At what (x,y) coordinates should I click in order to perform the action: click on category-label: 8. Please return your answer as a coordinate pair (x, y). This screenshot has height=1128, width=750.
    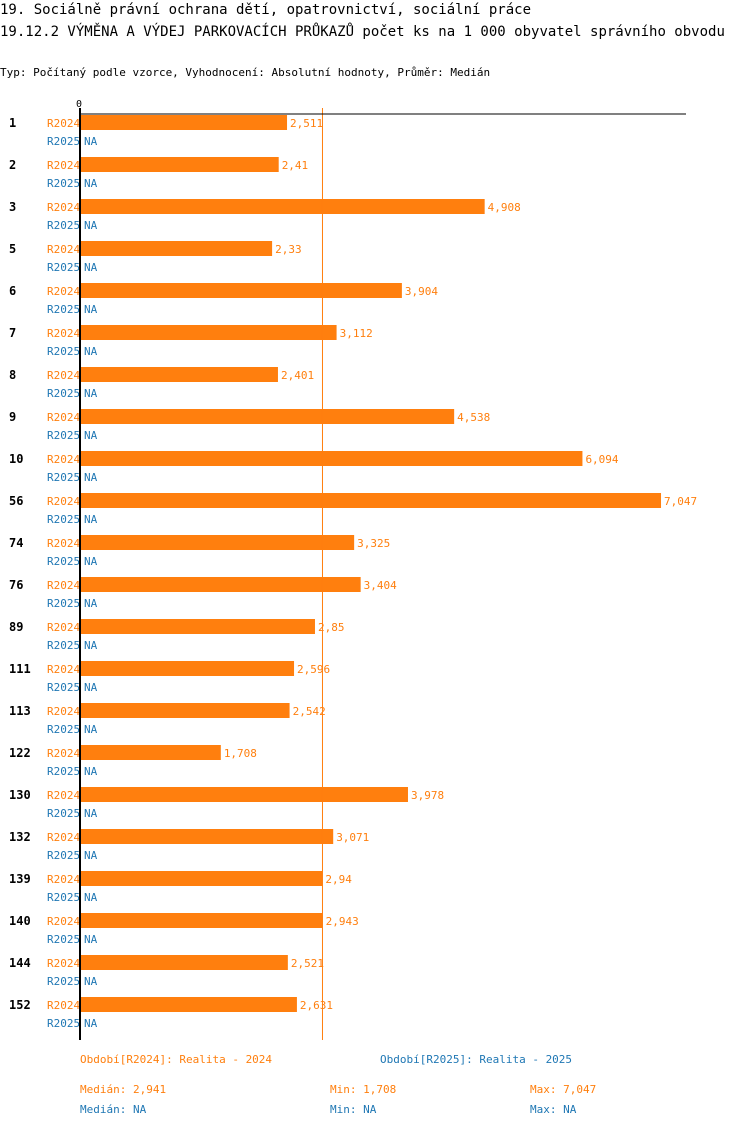
    Looking at the image, I should click on (12, 375).